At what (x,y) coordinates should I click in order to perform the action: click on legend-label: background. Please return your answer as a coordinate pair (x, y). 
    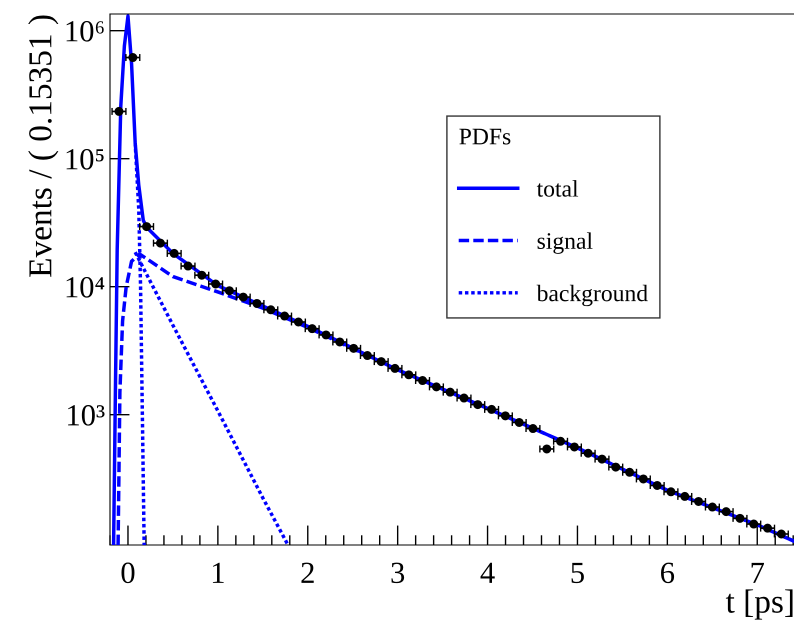
    Looking at the image, I should click on (592, 295).